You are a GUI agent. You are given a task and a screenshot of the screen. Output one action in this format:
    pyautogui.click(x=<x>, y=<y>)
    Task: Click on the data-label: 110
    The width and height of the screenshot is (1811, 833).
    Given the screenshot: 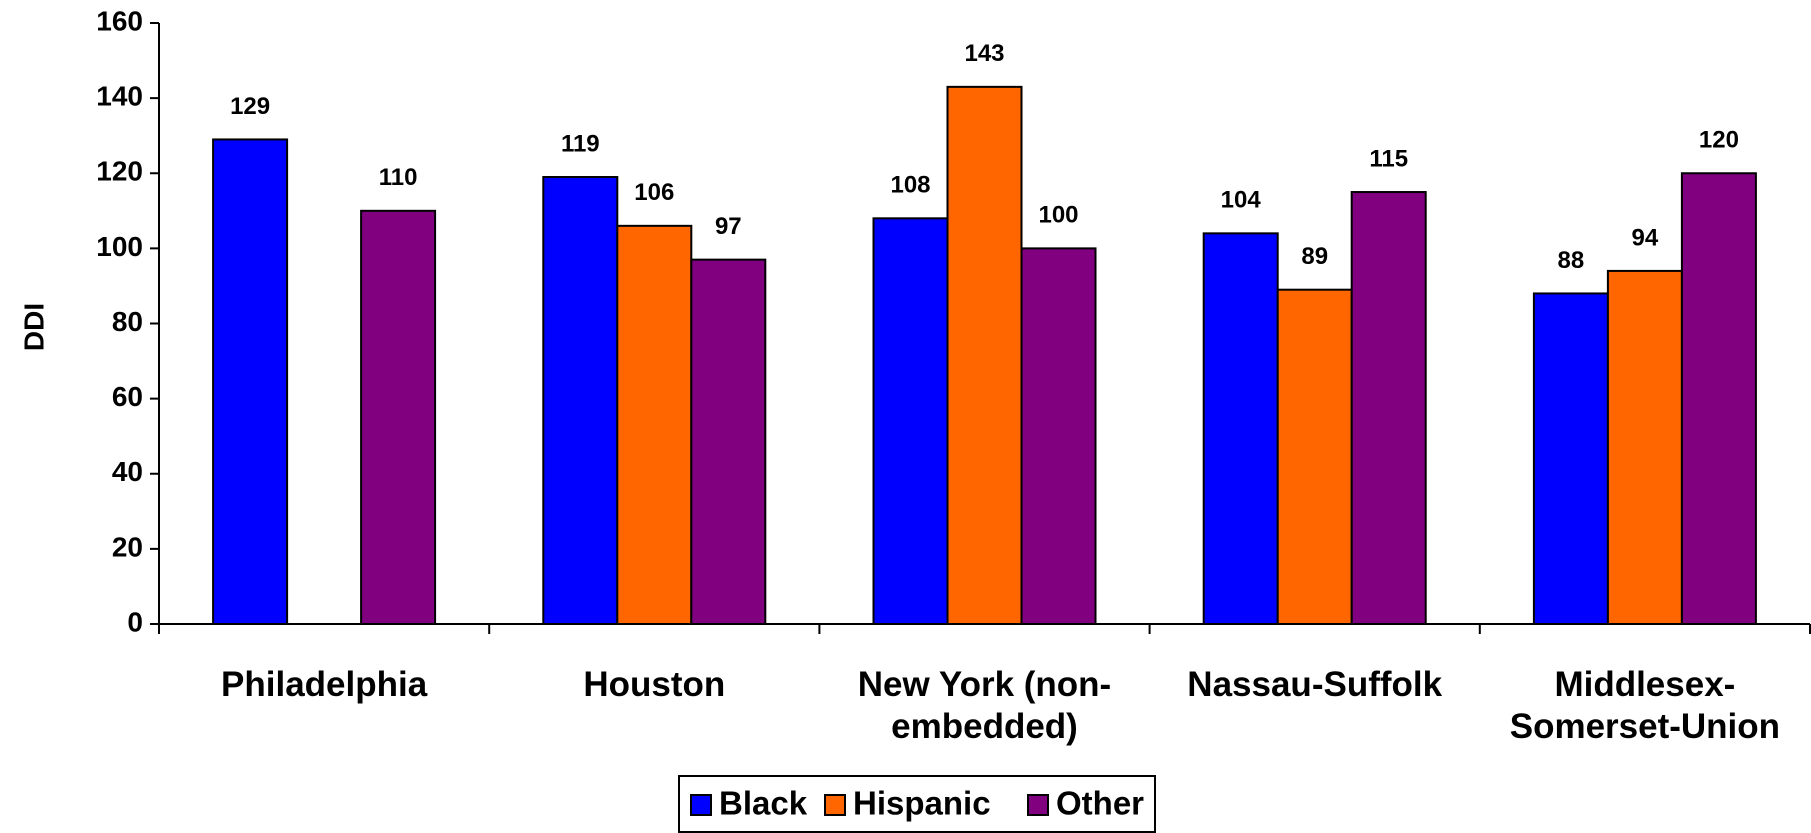 What is the action you would take?
    pyautogui.click(x=398, y=177)
    